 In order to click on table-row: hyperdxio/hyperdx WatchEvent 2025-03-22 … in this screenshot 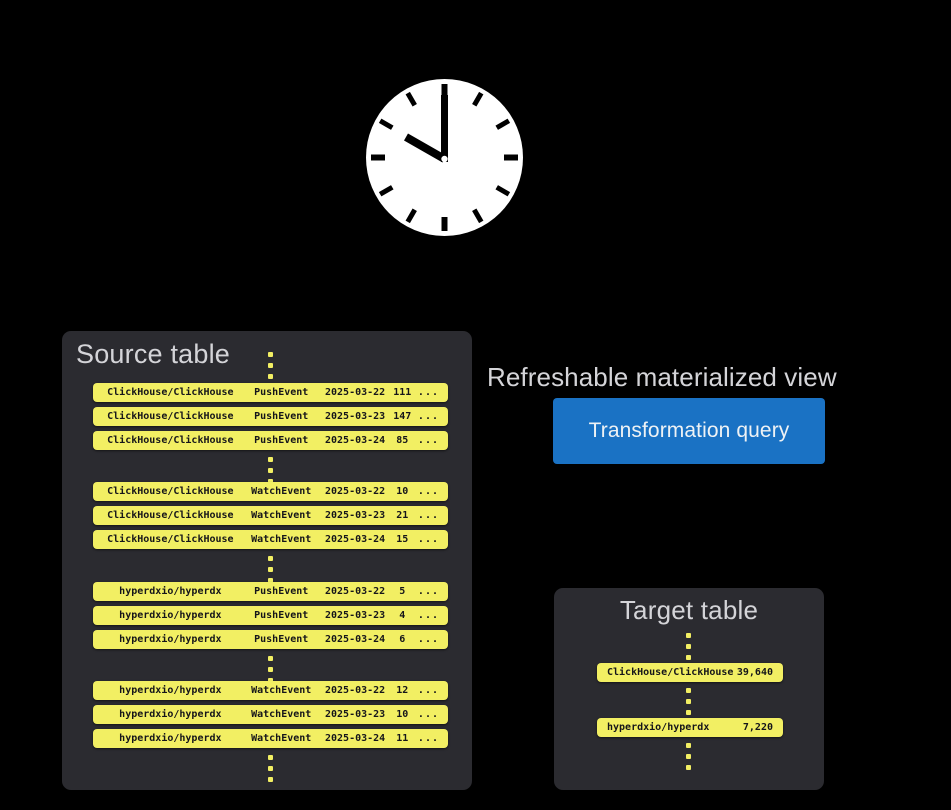, I will do `click(270, 690)`.